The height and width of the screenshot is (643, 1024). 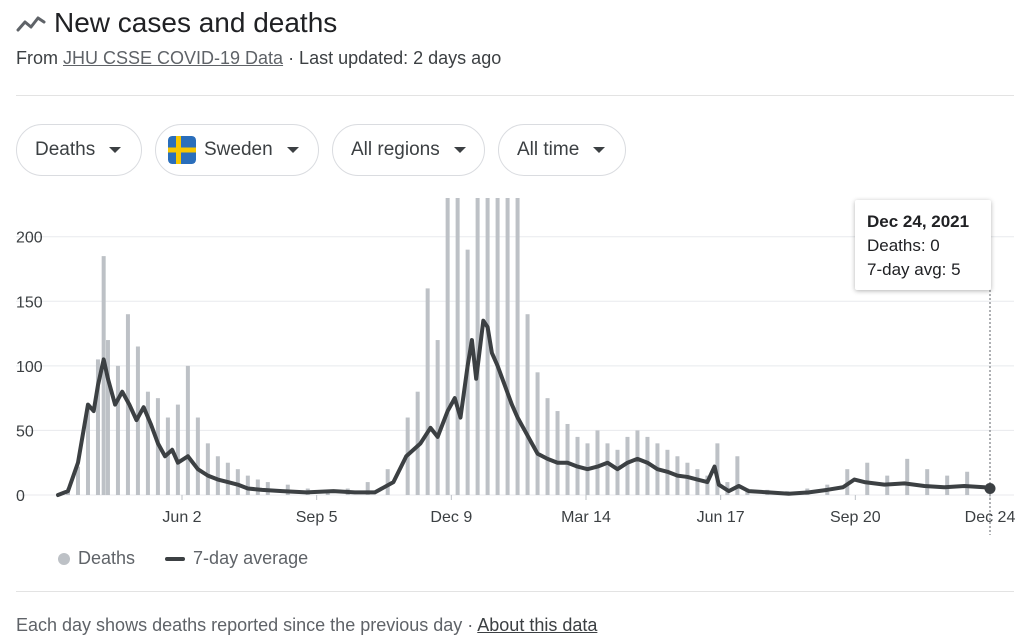 What do you see at coordinates (196, 22) in the screenshot?
I see `page-title: New cases and deaths` at bounding box center [196, 22].